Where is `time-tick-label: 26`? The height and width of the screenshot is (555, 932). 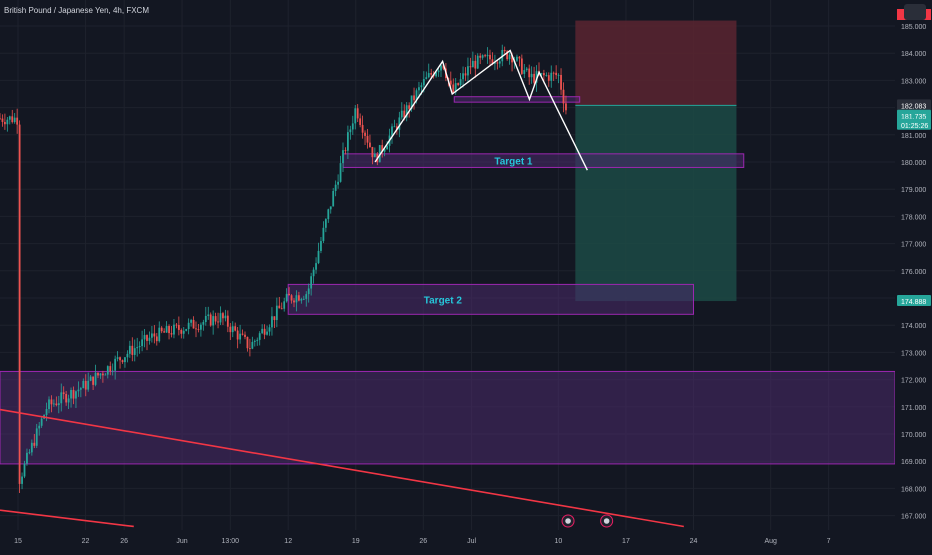
time-tick-label: 26 is located at coordinates (124, 541).